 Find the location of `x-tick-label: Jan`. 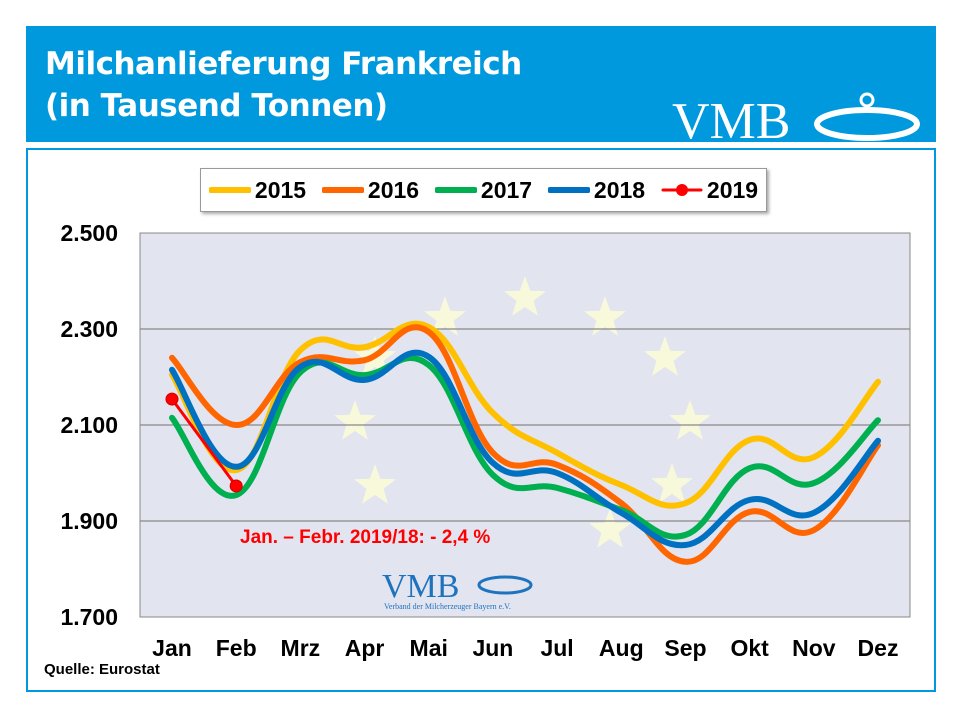

x-tick-label: Jan is located at coordinates (172, 648).